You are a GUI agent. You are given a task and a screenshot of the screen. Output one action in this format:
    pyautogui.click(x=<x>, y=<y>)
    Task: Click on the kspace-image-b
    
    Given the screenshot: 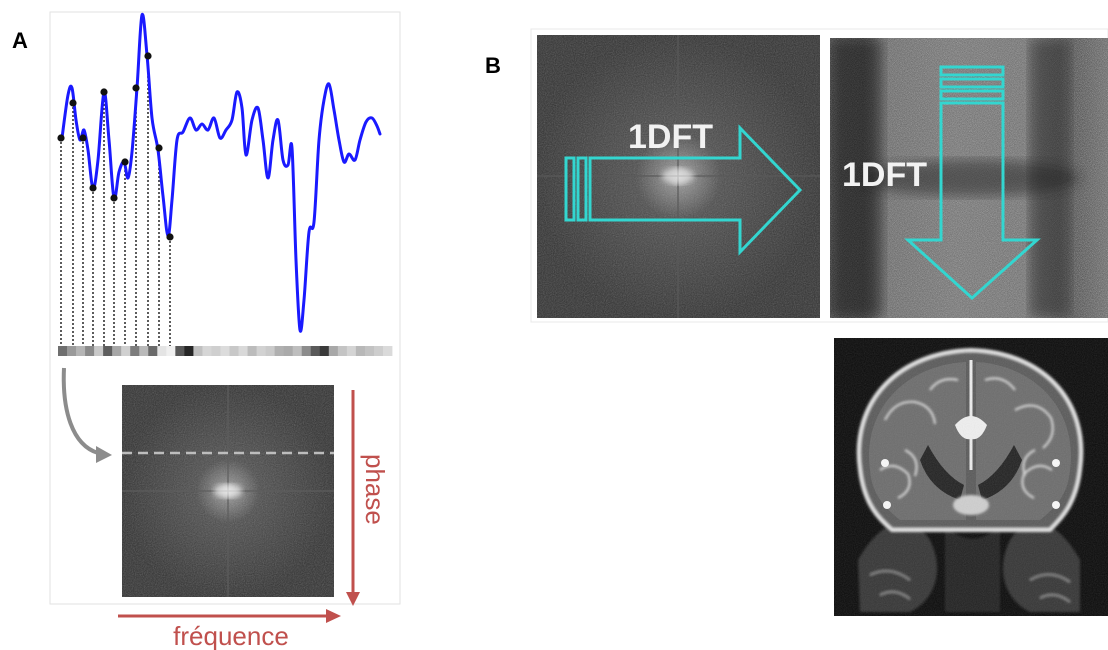 What is the action you would take?
    pyautogui.click(x=678, y=176)
    